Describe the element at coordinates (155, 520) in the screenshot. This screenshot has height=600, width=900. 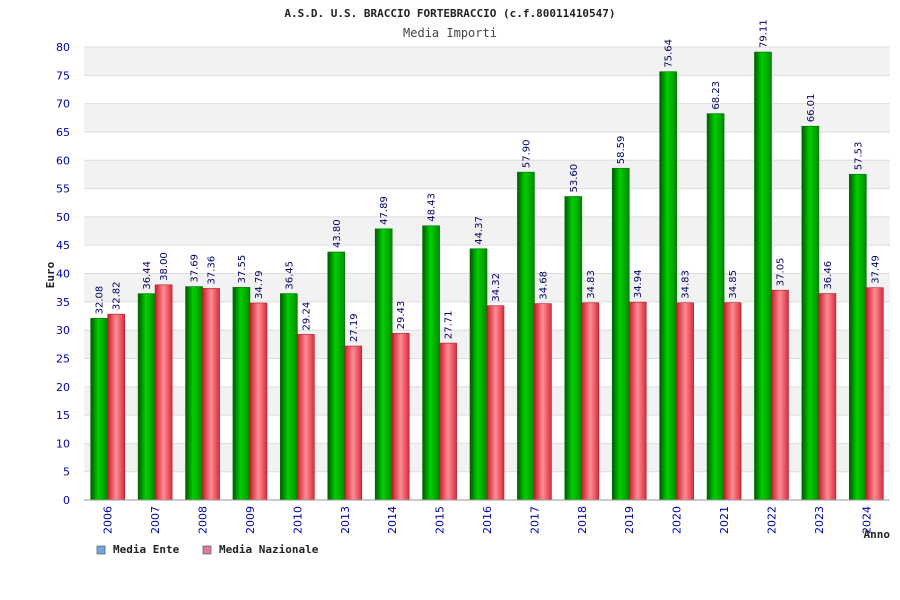
I see `x-tick-label: 2007` at that location.